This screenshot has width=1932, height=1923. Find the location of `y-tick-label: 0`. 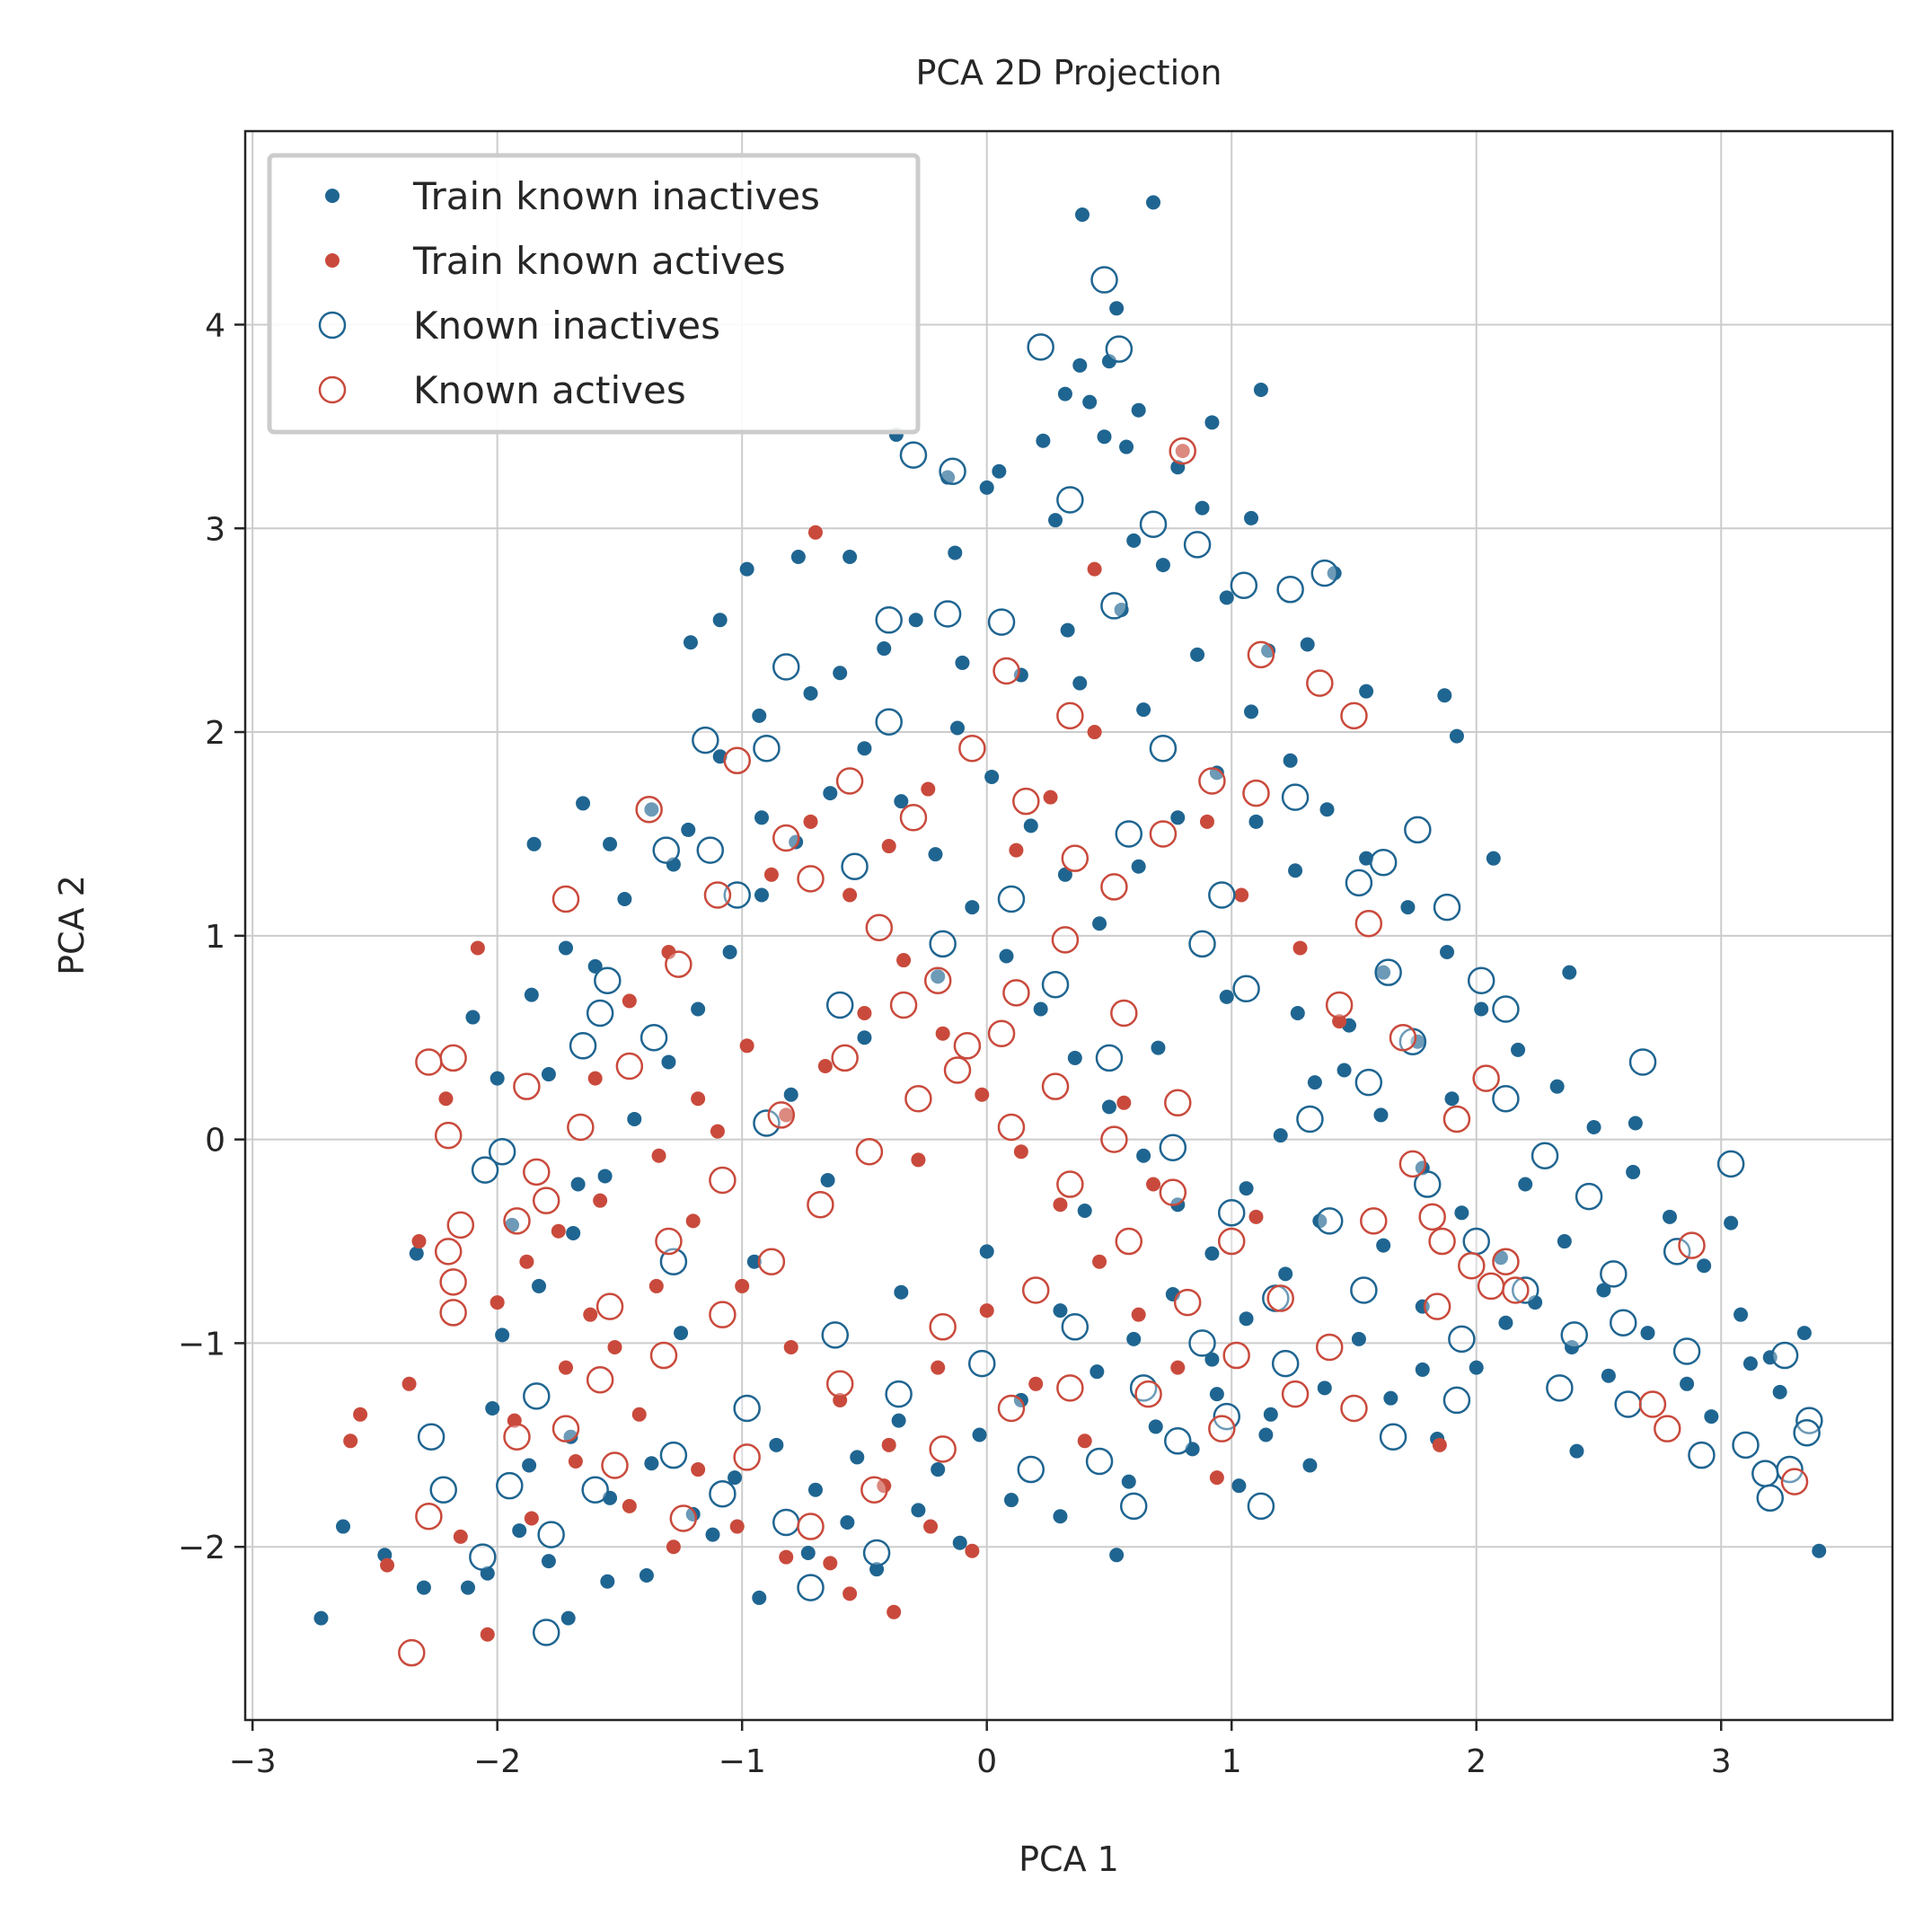

y-tick-label: 0 is located at coordinates (215, 1141).